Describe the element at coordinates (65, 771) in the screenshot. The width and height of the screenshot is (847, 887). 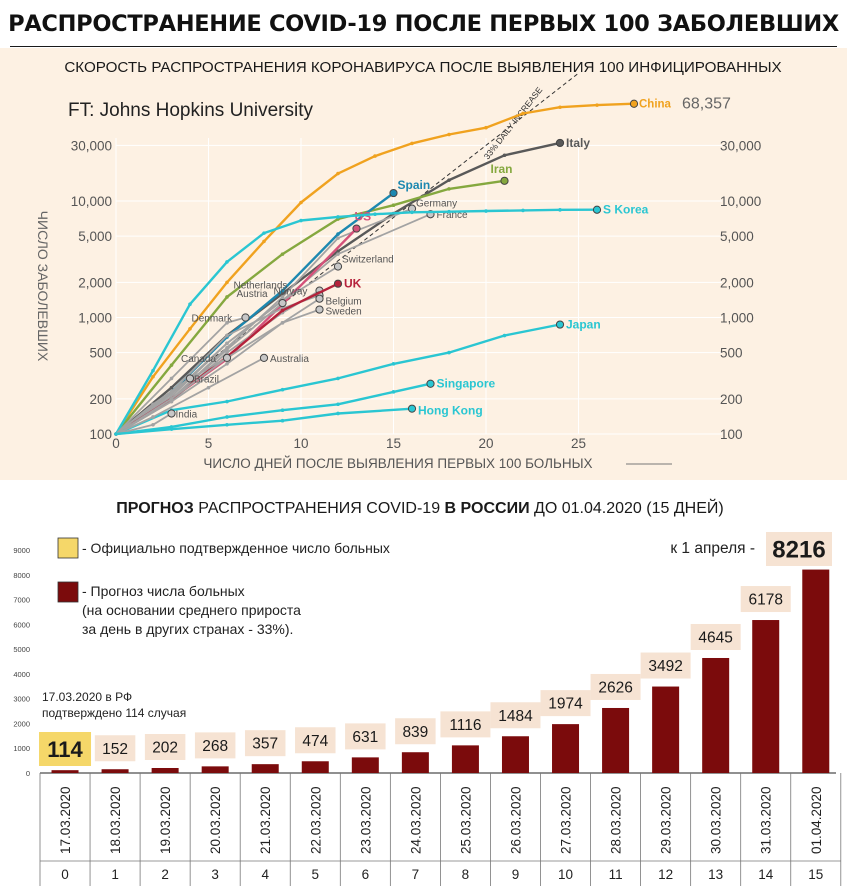
I see `bar-17.03.2020` at that location.